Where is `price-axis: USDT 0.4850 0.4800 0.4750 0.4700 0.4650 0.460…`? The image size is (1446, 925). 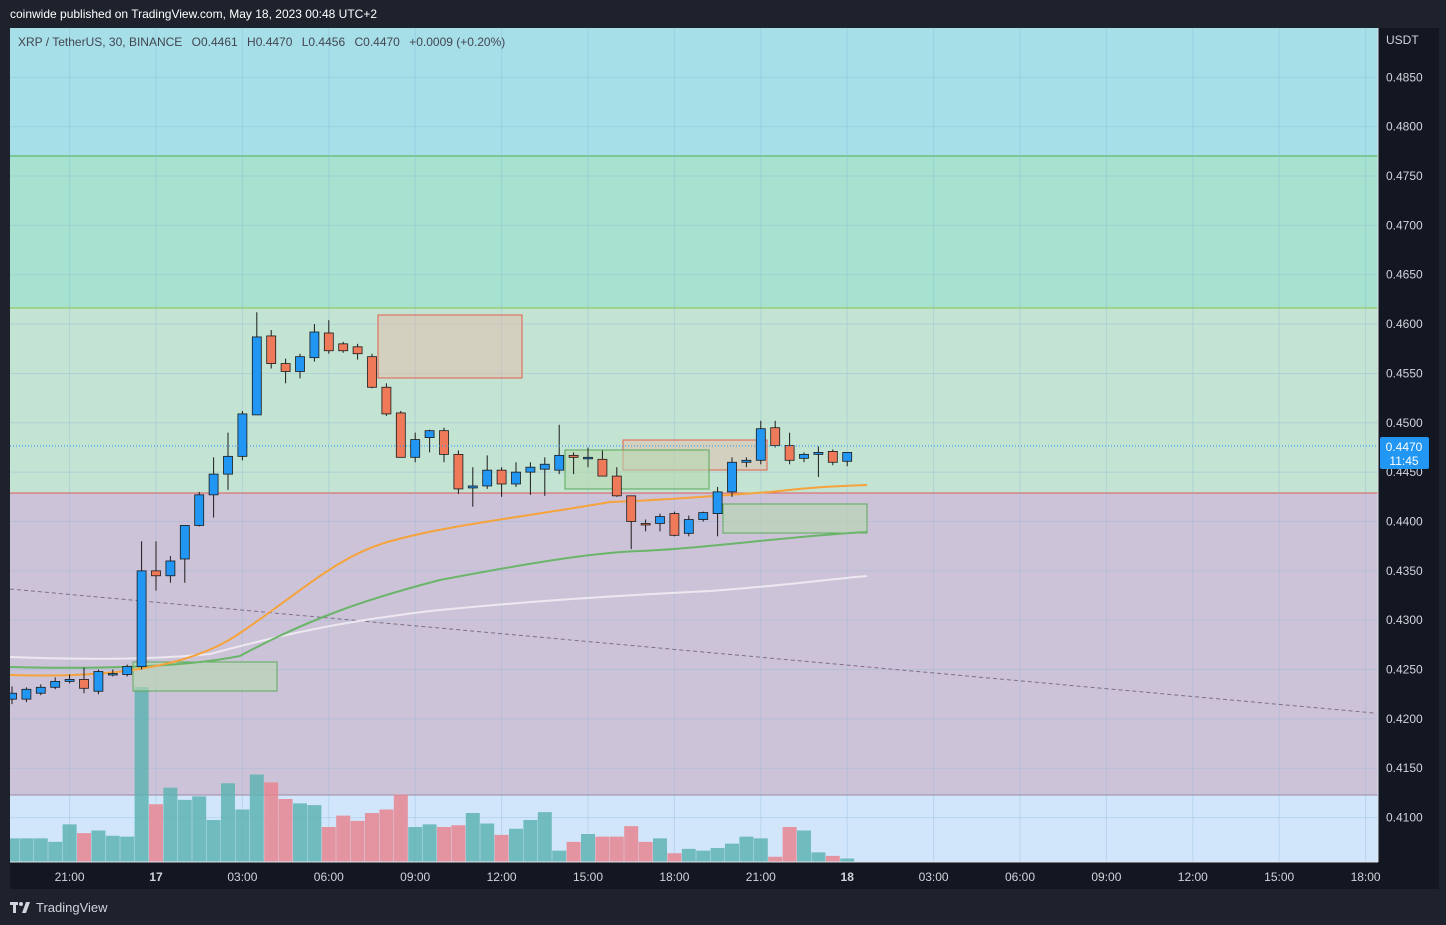
price-axis: USDT 0.4850 0.4800 0.4750 0.4700 0.4650 0.460… is located at coordinates (1408, 445).